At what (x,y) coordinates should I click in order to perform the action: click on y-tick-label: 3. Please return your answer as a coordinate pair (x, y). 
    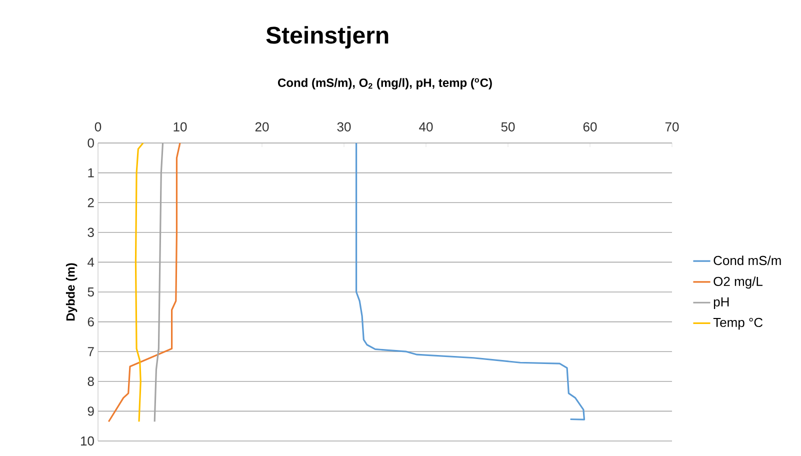
    Looking at the image, I should click on (91, 233).